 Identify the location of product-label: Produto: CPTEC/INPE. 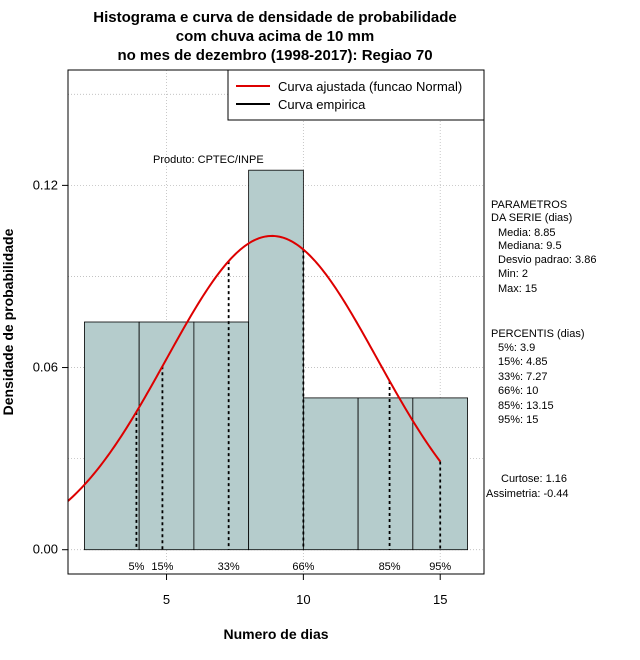
(208, 160).